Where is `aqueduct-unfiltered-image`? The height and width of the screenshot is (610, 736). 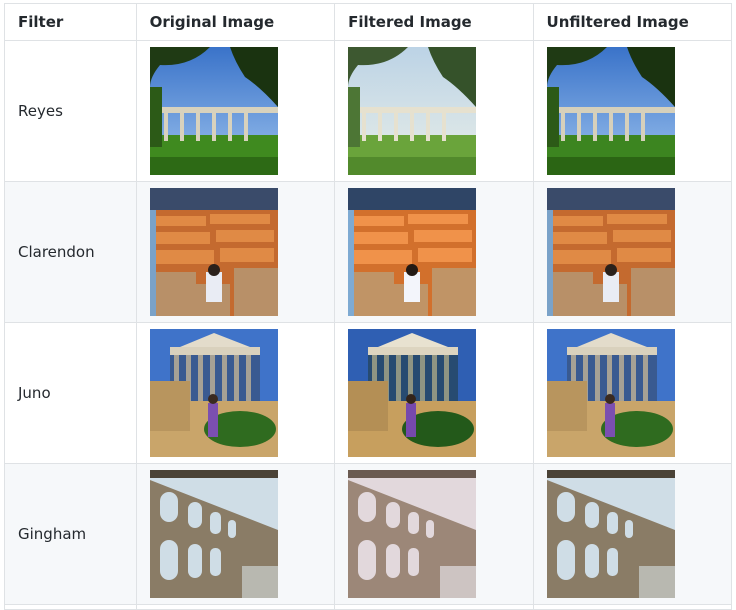
aqueduct-unfiltered-image is located at coordinates (610, 534).